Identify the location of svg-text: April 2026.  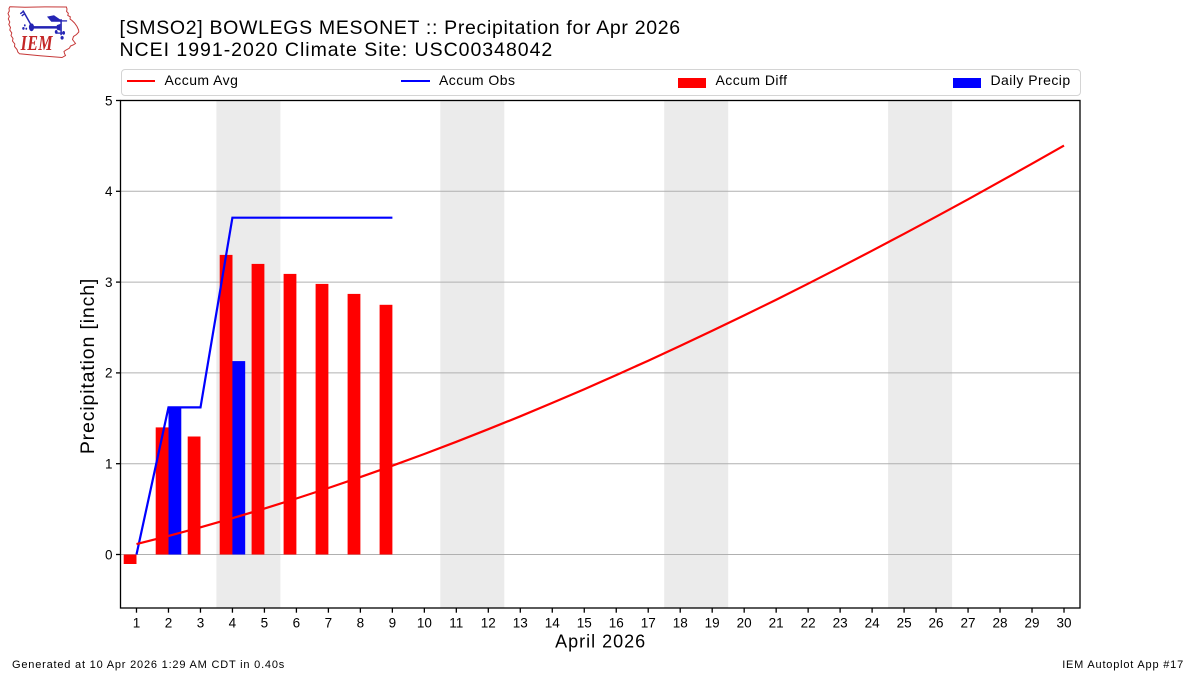
(600, 642).